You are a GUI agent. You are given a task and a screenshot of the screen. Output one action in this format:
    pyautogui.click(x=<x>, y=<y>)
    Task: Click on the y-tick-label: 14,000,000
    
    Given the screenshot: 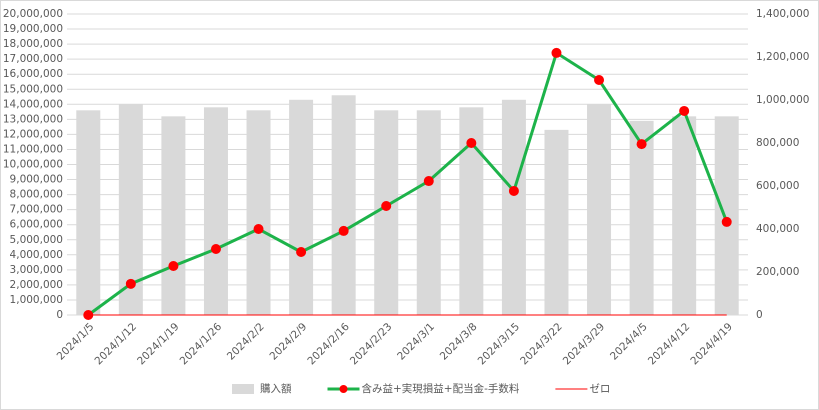 What is the action you would take?
    pyautogui.click(x=33, y=104)
    